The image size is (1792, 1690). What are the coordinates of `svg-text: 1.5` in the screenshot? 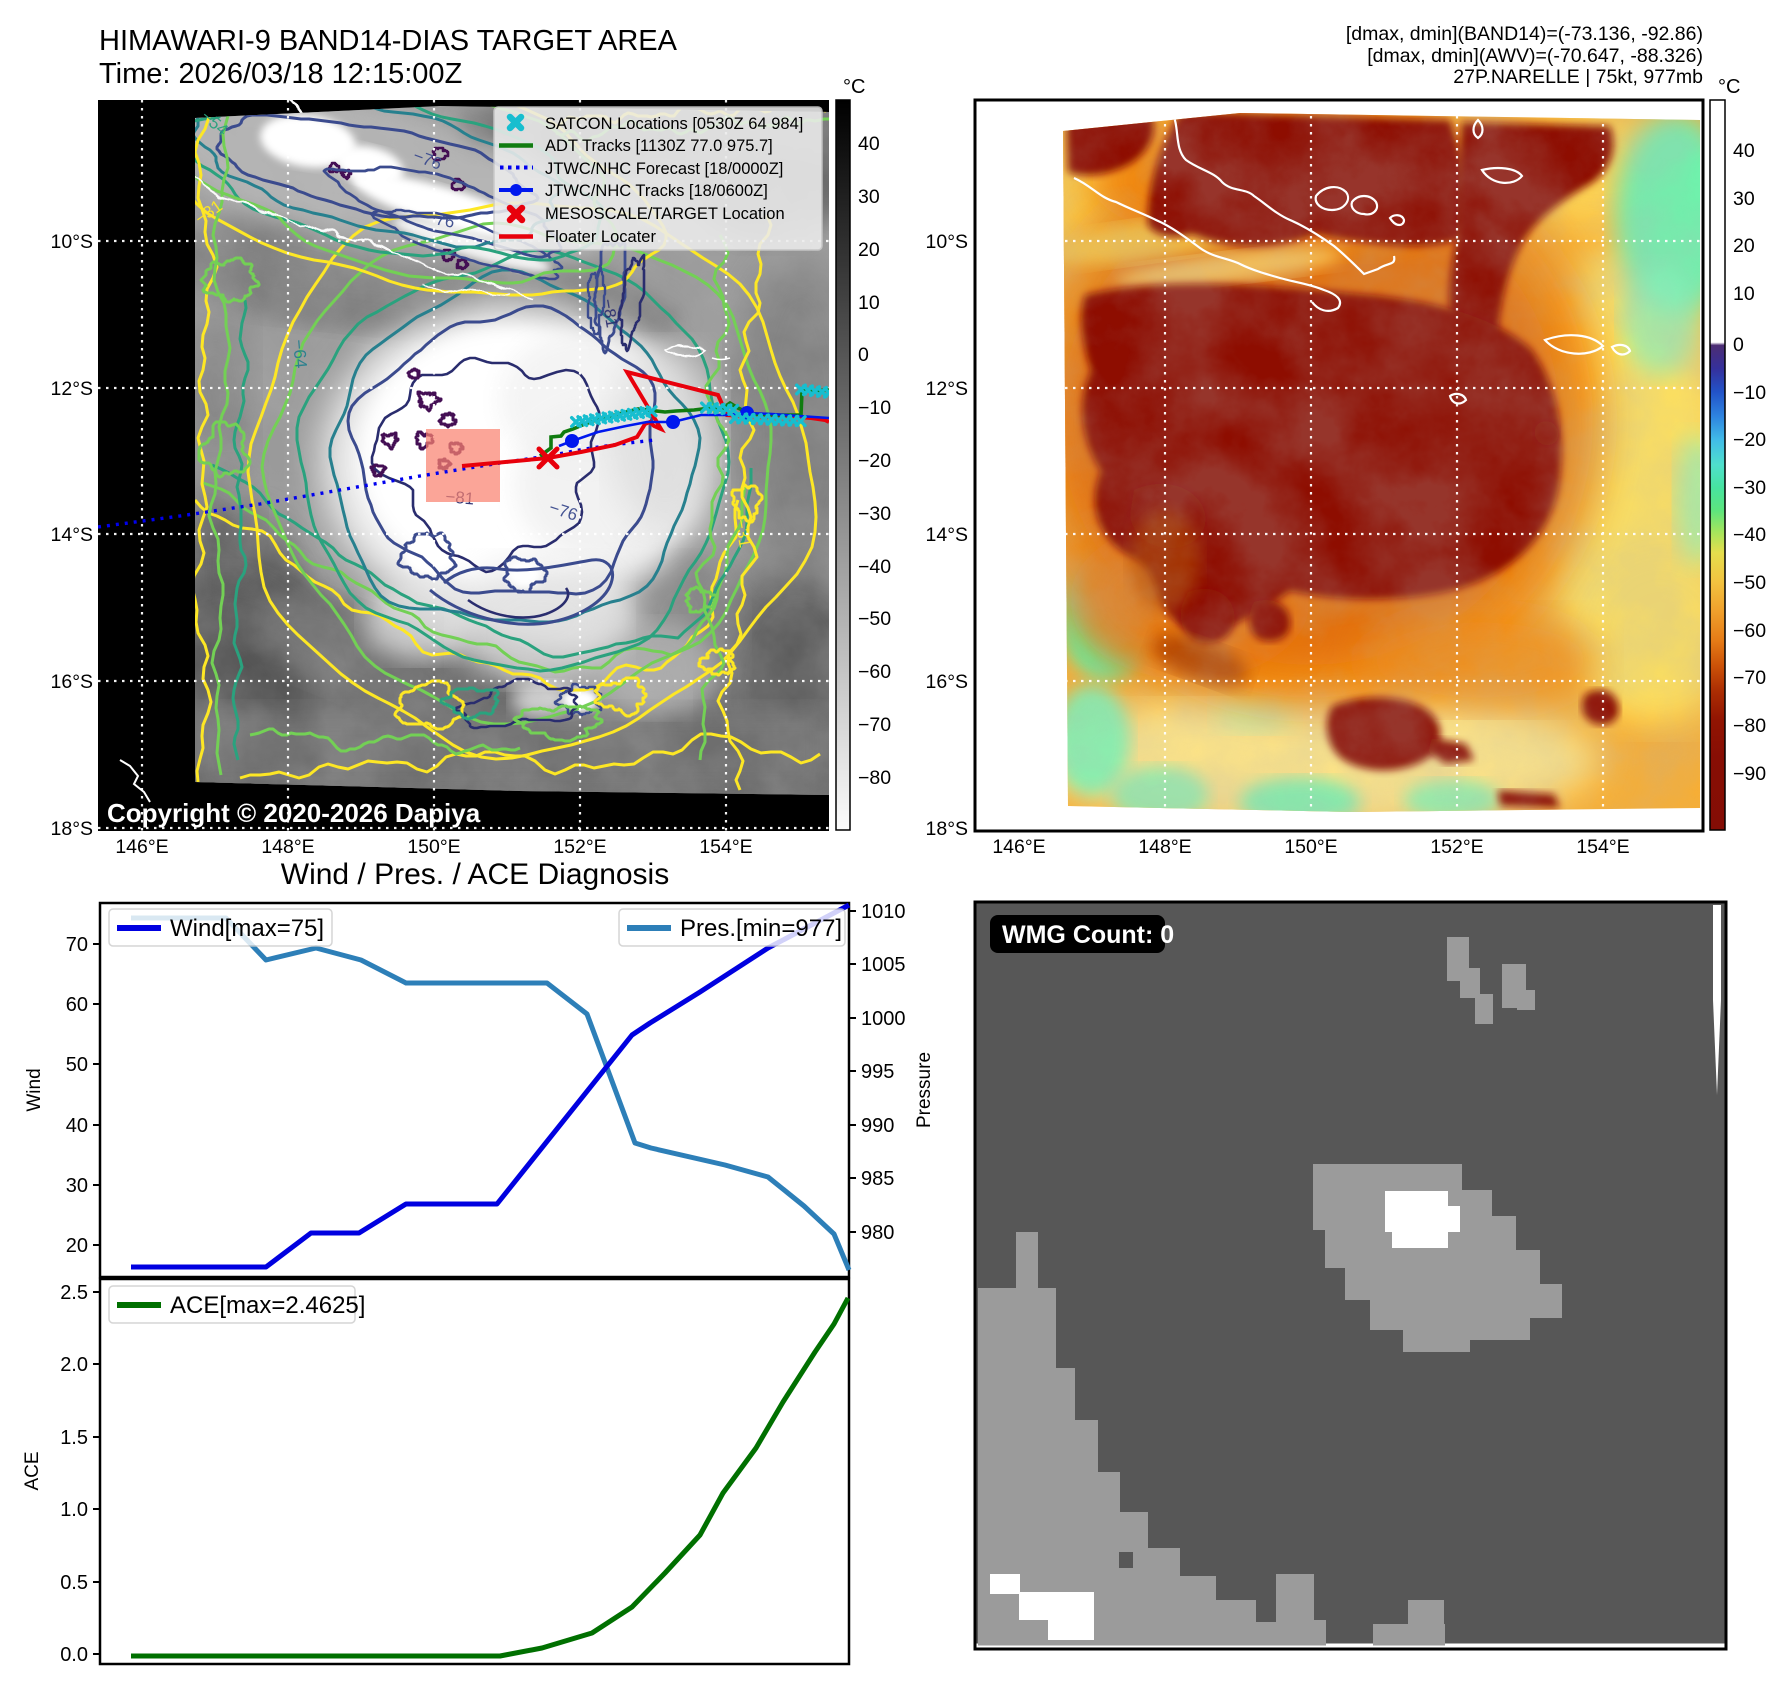 It's located at (74, 1438).